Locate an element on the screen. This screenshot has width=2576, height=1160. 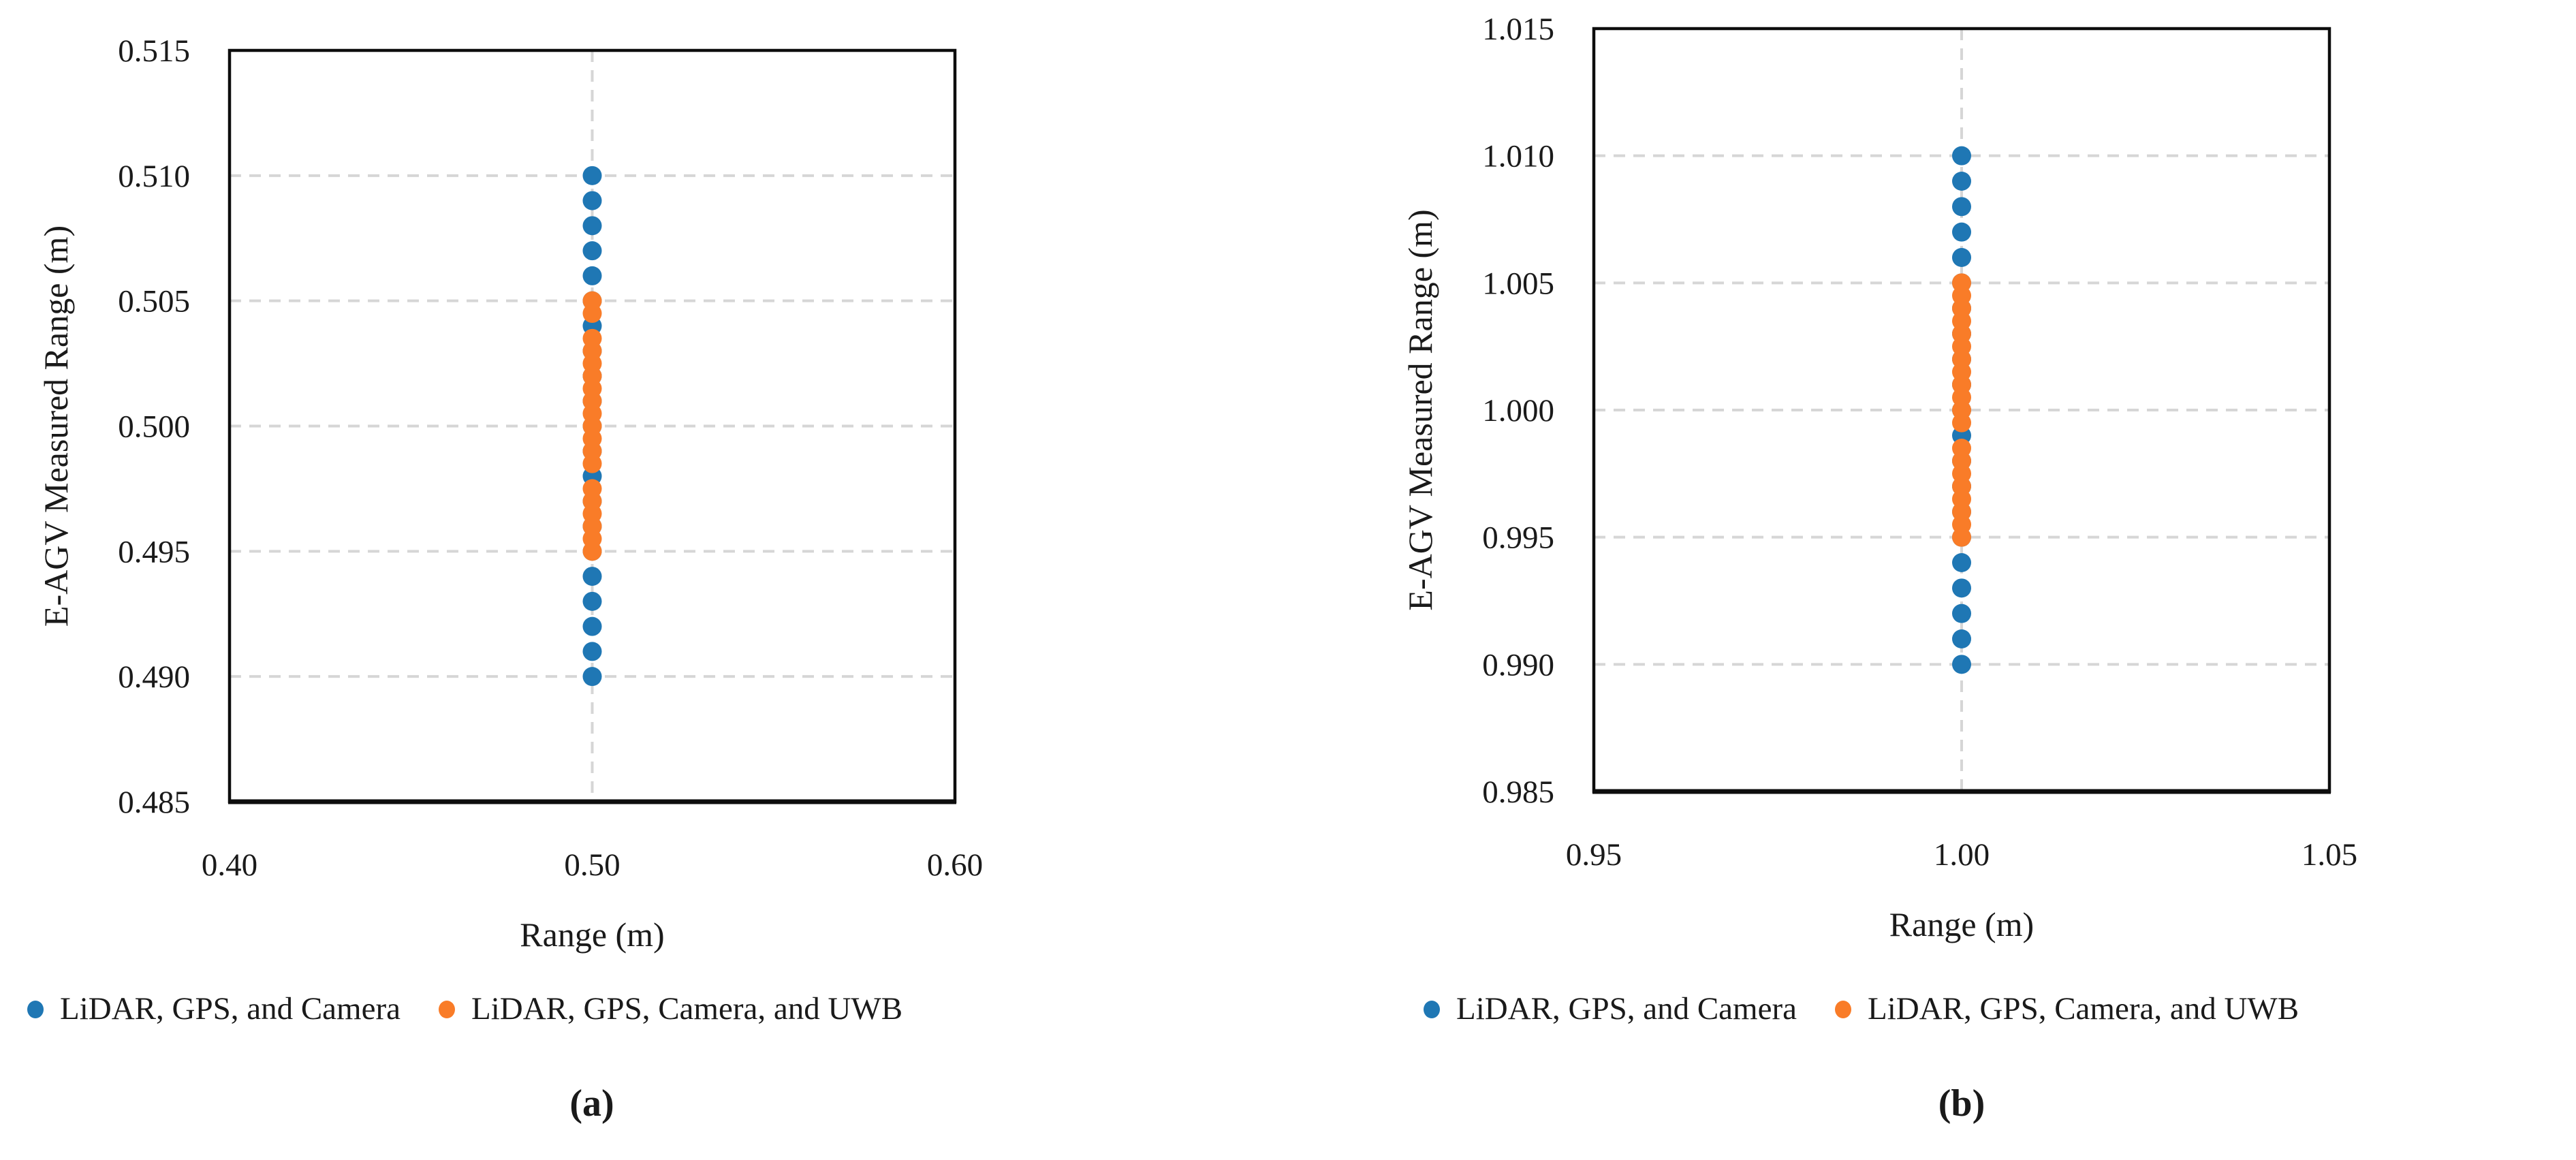
y-tick-label: 0.505 is located at coordinates (154, 302).